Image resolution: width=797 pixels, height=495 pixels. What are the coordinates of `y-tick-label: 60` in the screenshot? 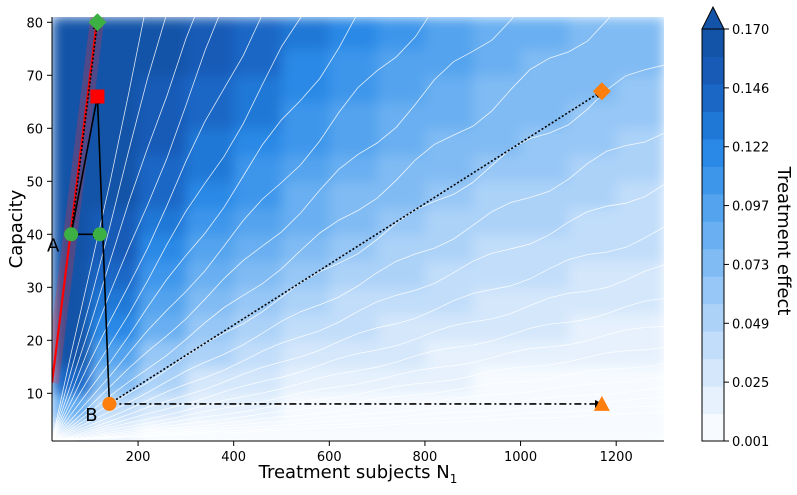 It's located at (34, 129).